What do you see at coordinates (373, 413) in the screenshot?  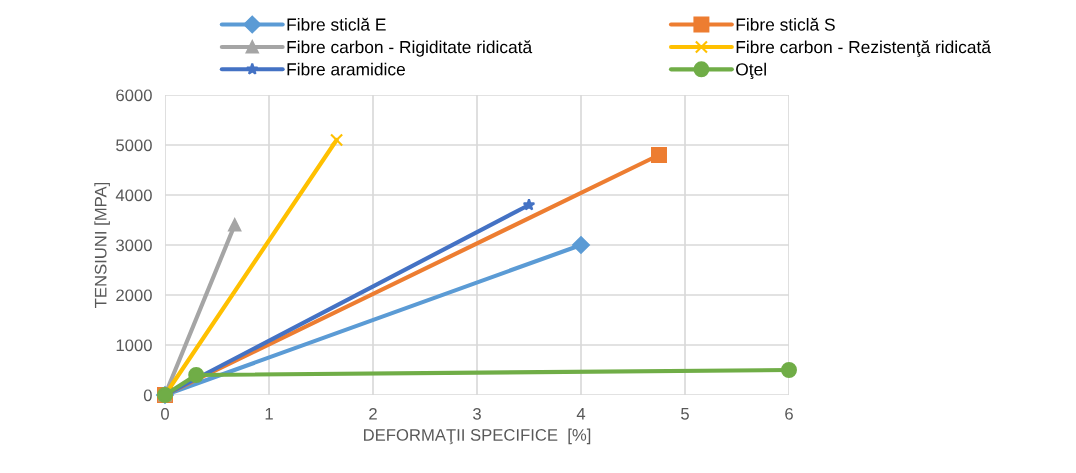 I see `x-tick-label: 2` at bounding box center [373, 413].